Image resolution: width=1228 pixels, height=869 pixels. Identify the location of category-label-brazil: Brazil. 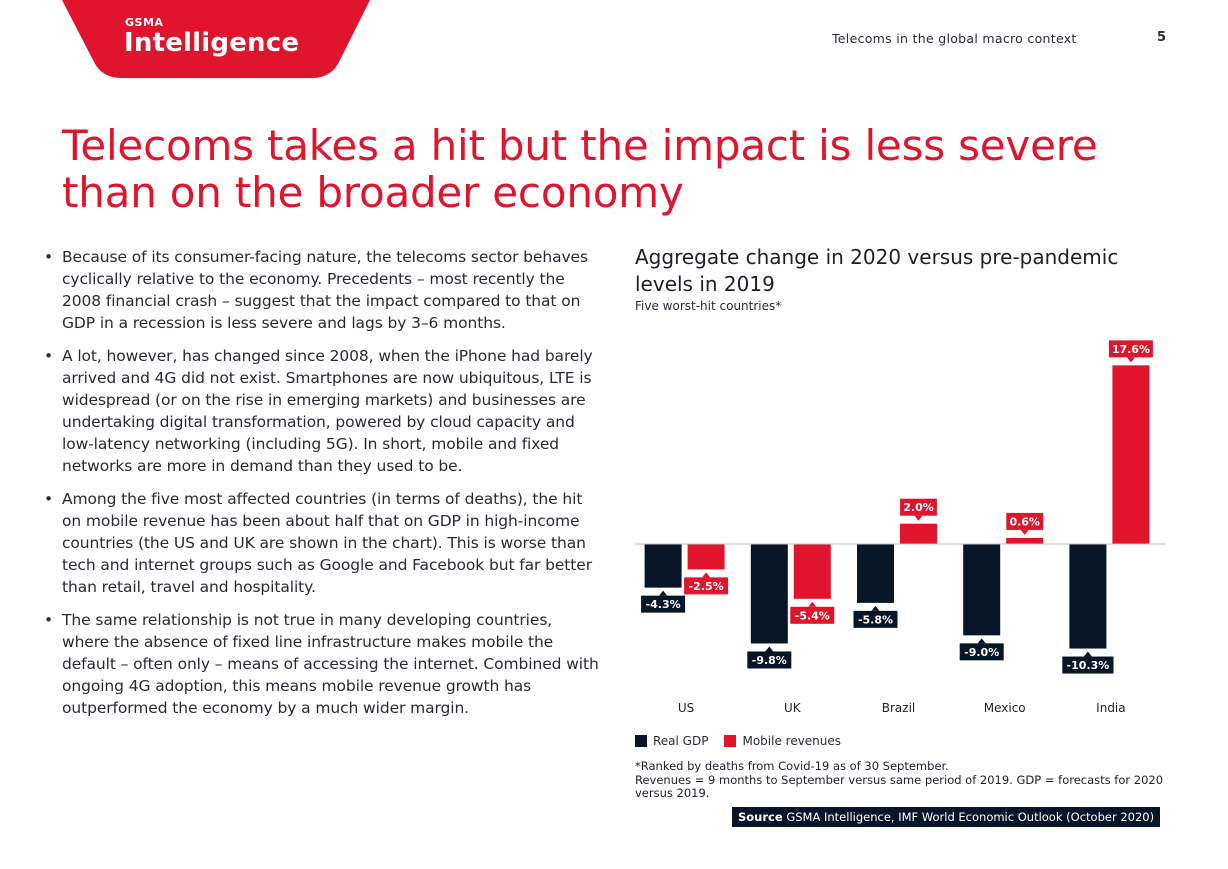
(899, 708).